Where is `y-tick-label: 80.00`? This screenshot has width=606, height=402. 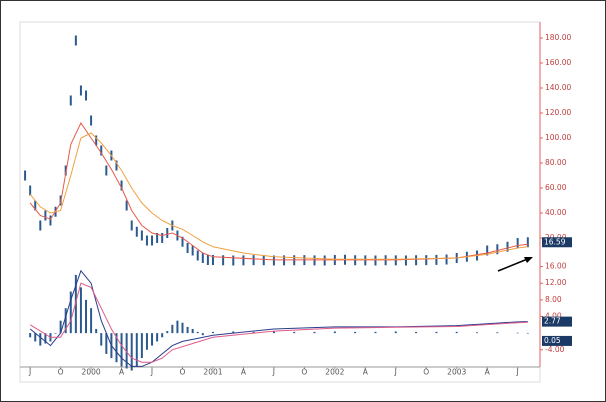 y-tick-label: 80.00 is located at coordinates (556, 162).